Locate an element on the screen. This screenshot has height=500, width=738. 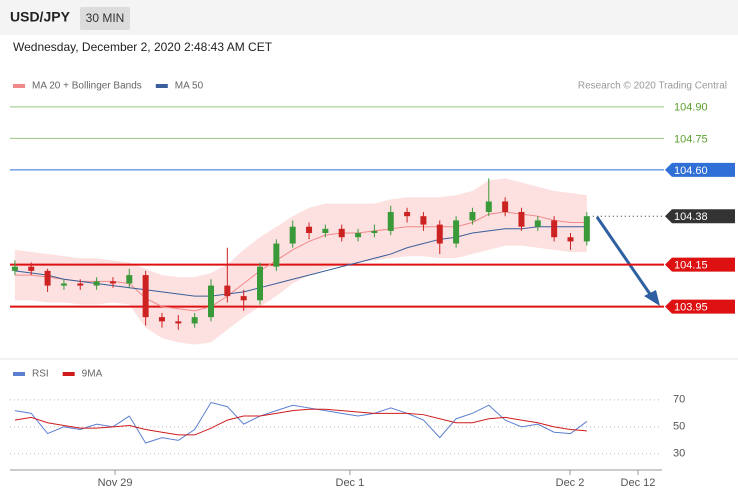
x-tick-label: Dec 1 is located at coordinates (350, 483).